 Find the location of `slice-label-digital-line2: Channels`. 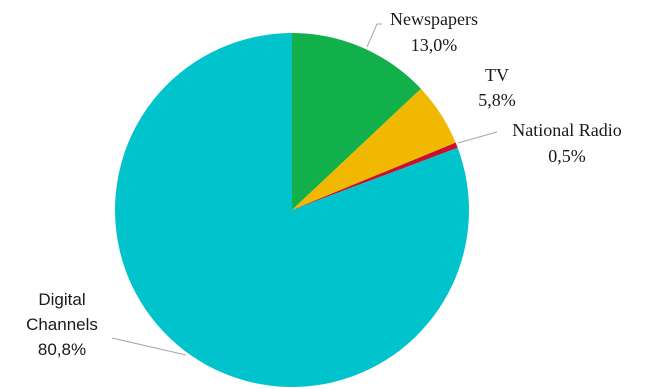

slice-label-digital-line2: Channels is located at coordinates (62, 324).